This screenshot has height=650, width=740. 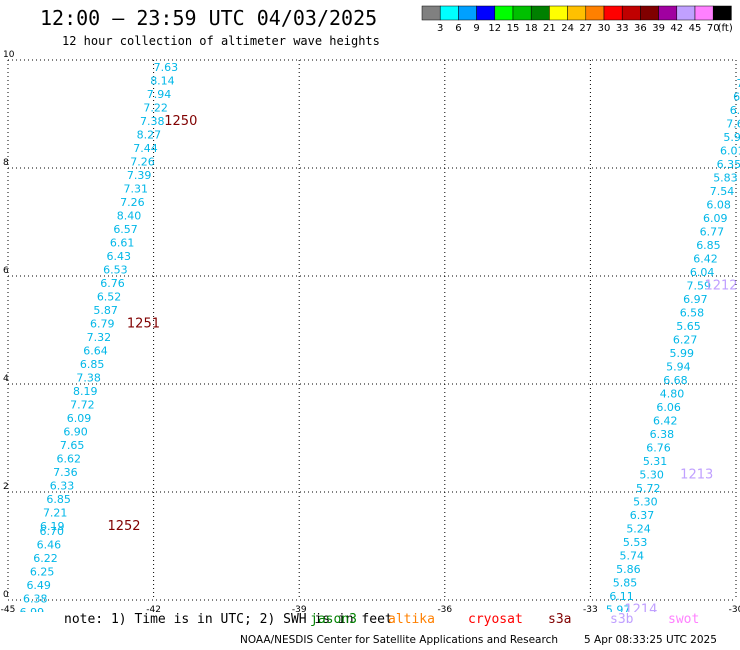 I want to click on colorbar-unit-label: (ft), so click(x=725, y=28).